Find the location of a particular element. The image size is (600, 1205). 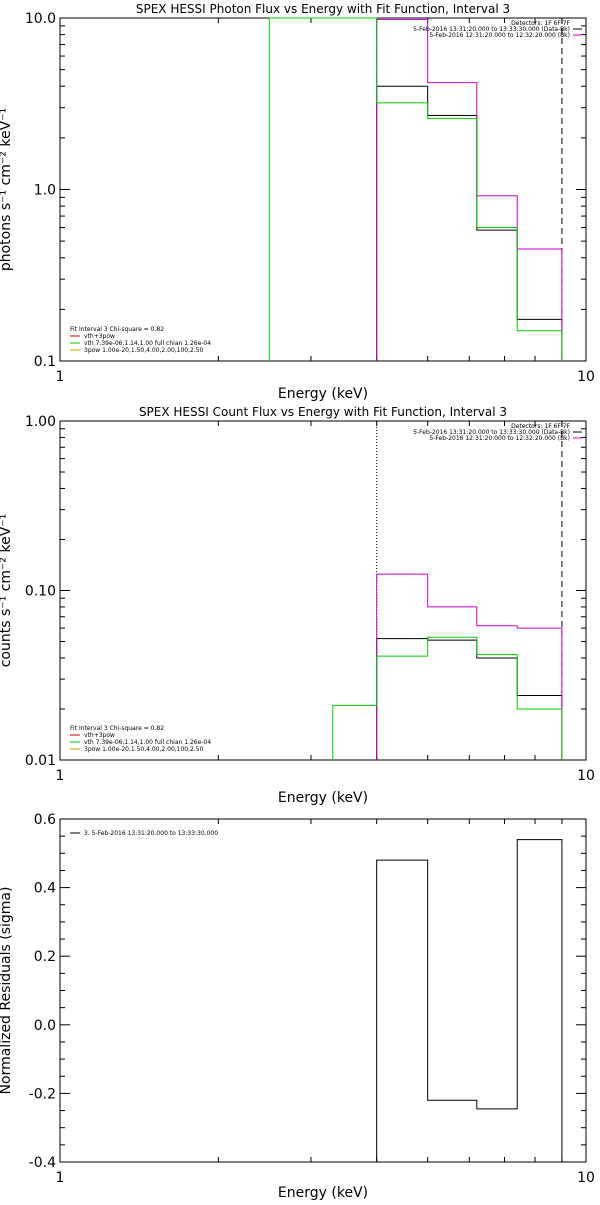

y-axis-label: counts s⁻¹ cm⁻² keV⁻¹ is located at coordinates (7, 591).